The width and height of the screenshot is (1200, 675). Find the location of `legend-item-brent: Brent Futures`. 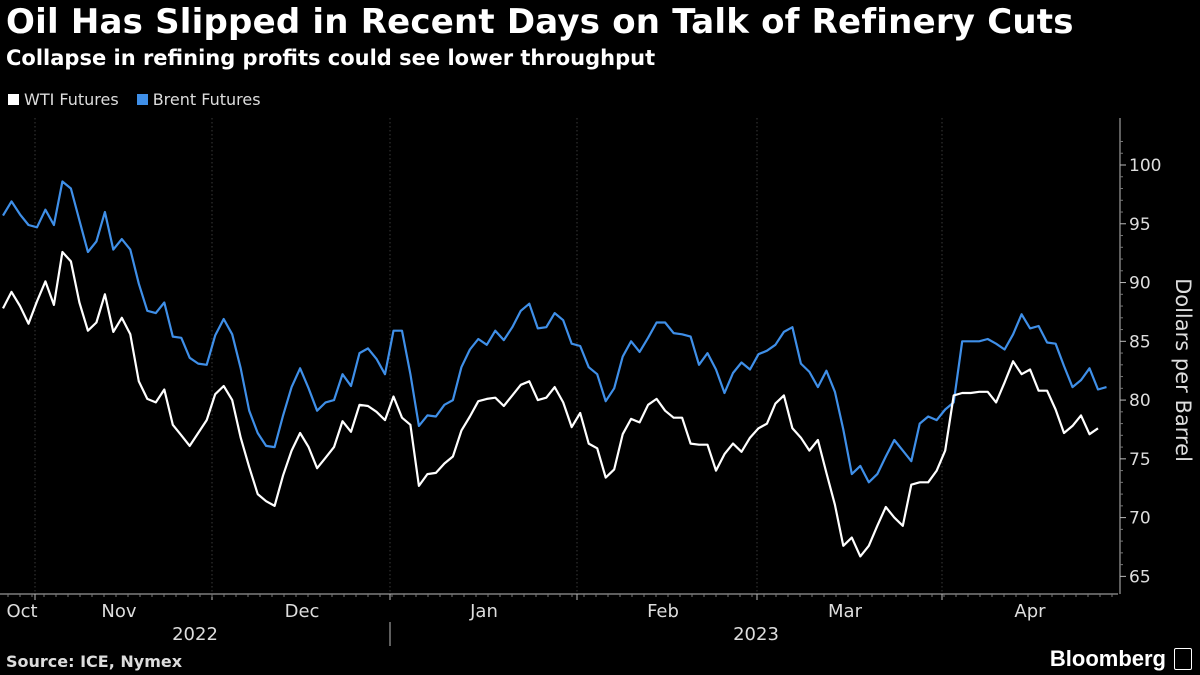

legend-item-brent: Brent Futures is located at coordinates (198, 99).